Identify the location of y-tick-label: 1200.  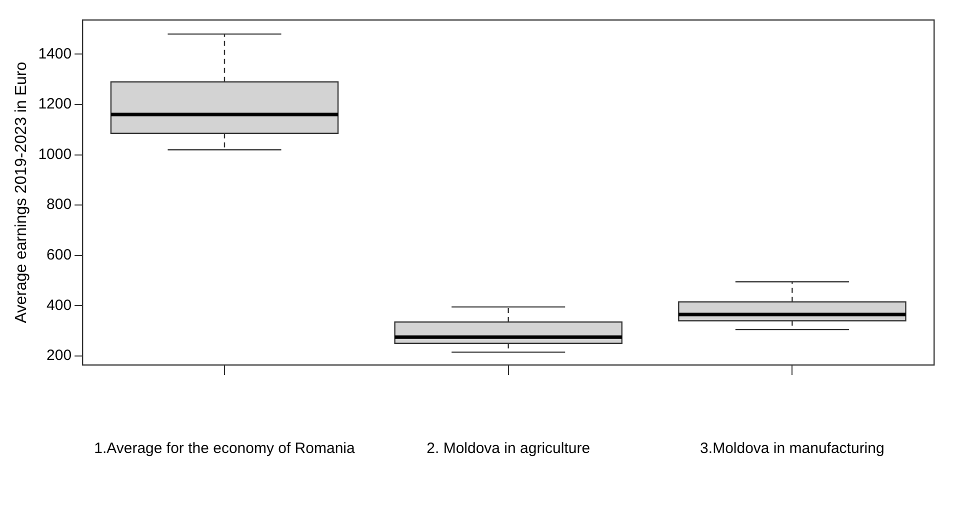
(55, 104).